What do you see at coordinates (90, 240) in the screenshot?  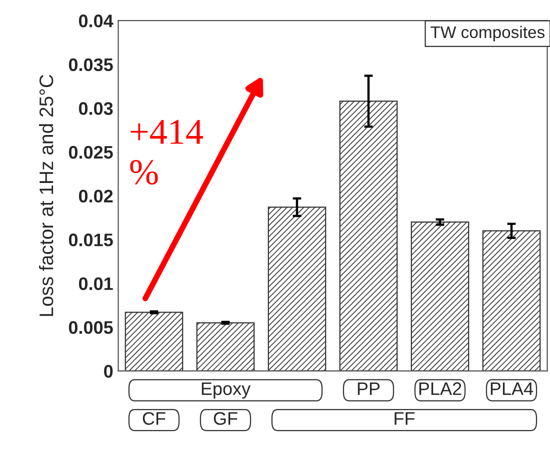 I see `y-tick-label: 0.015` at bounding box center [90, 240].